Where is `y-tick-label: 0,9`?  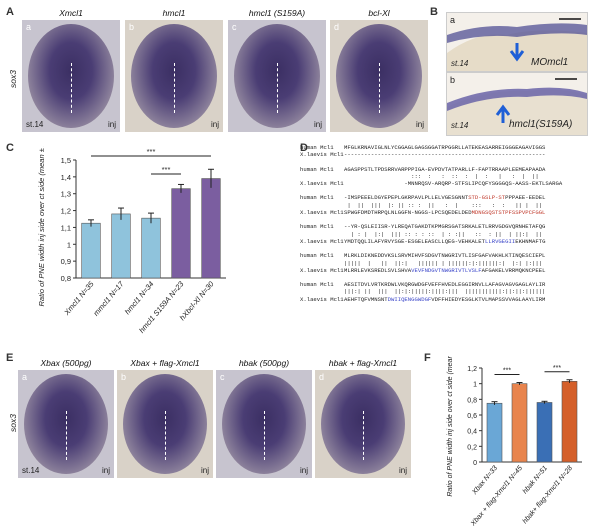 y-tick-label: 0,9 is located at coordinates (66, 261).